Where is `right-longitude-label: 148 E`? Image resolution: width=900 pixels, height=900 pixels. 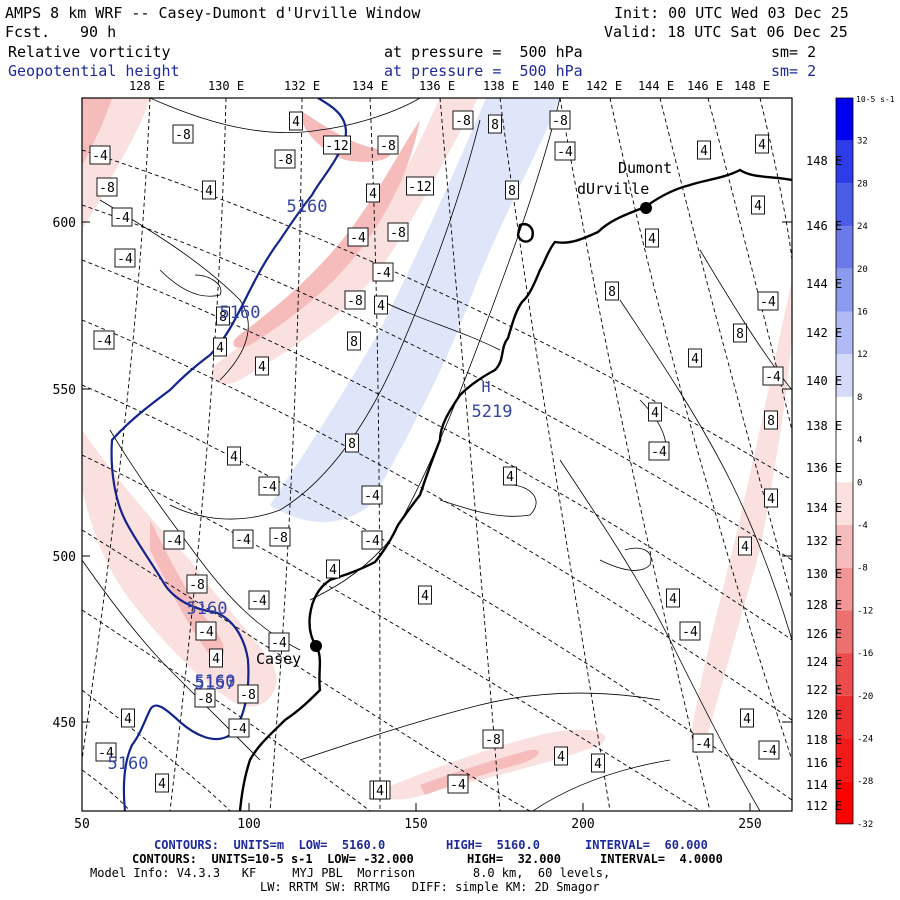
right-longitude-label: 148 E is located at coordinates (824, 161).